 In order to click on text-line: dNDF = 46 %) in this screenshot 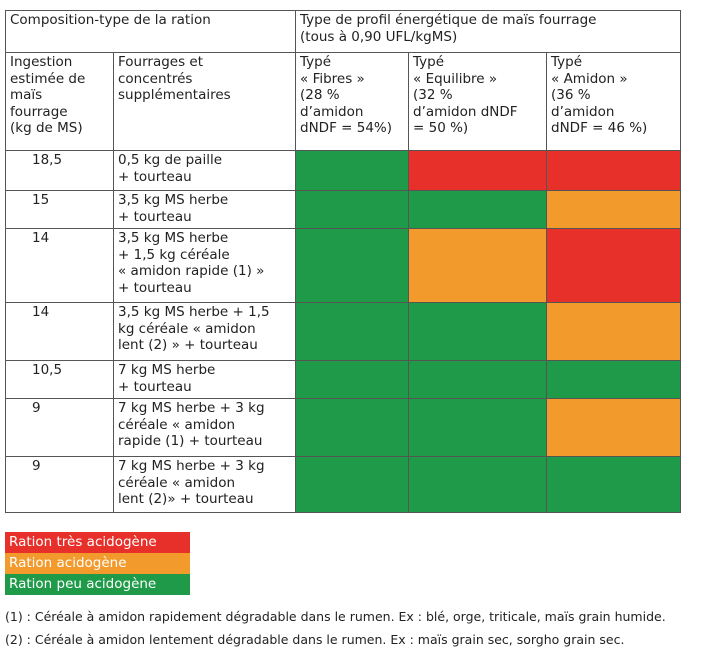, I will do `click(599, 128)`.